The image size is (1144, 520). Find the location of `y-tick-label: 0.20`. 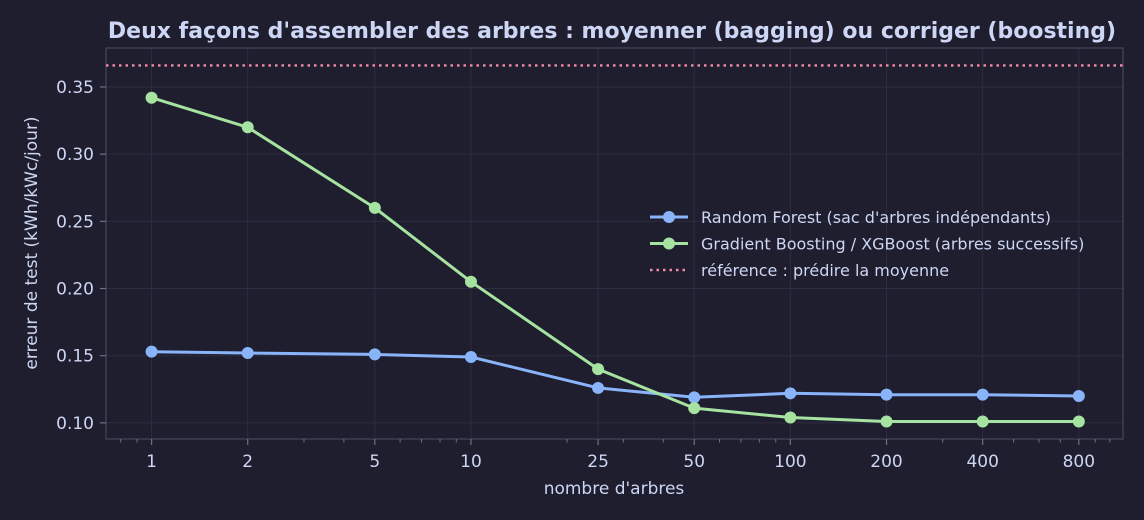

y-tick-label: 0.20 is located at coordinates (75, 290).